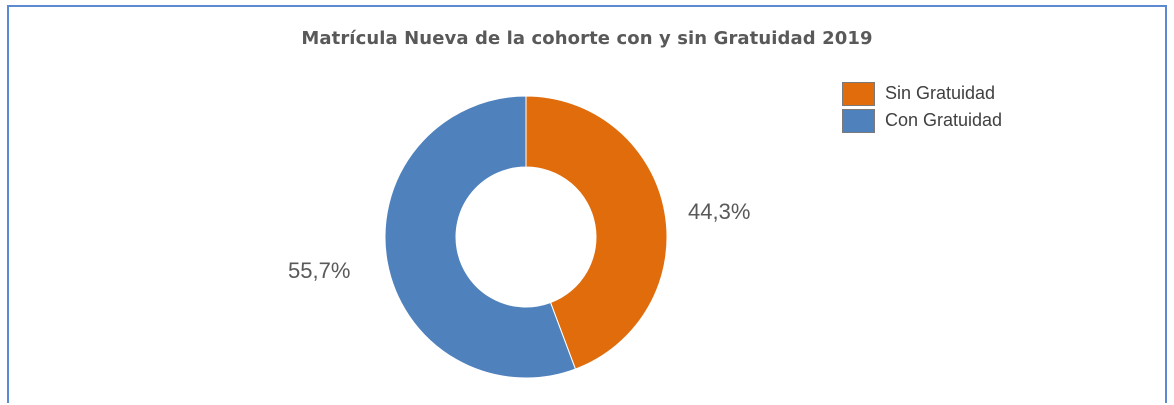 This screenshot has height=405, width=1174. Describe the element at coordinates (480, 237) in the screenshot. I see `slice-con-gratuidad` at that location.